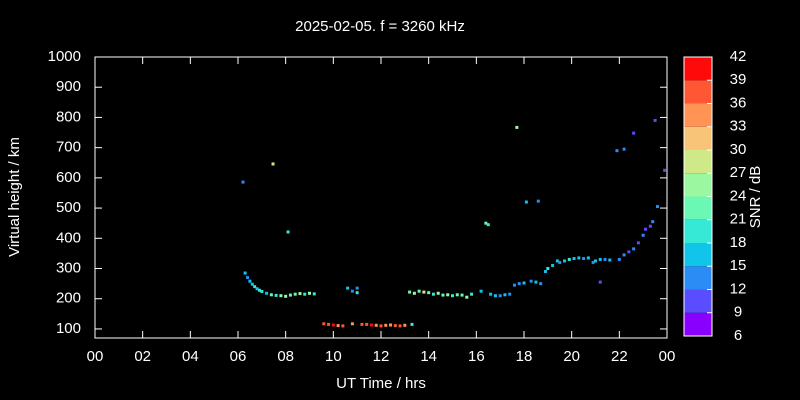 The width and height of the screenshot is (800, 400). What do you see at coordinates (190, 356) in the screenshot?
I see `x-tick-label: 04` at bounding box center [190, 356].